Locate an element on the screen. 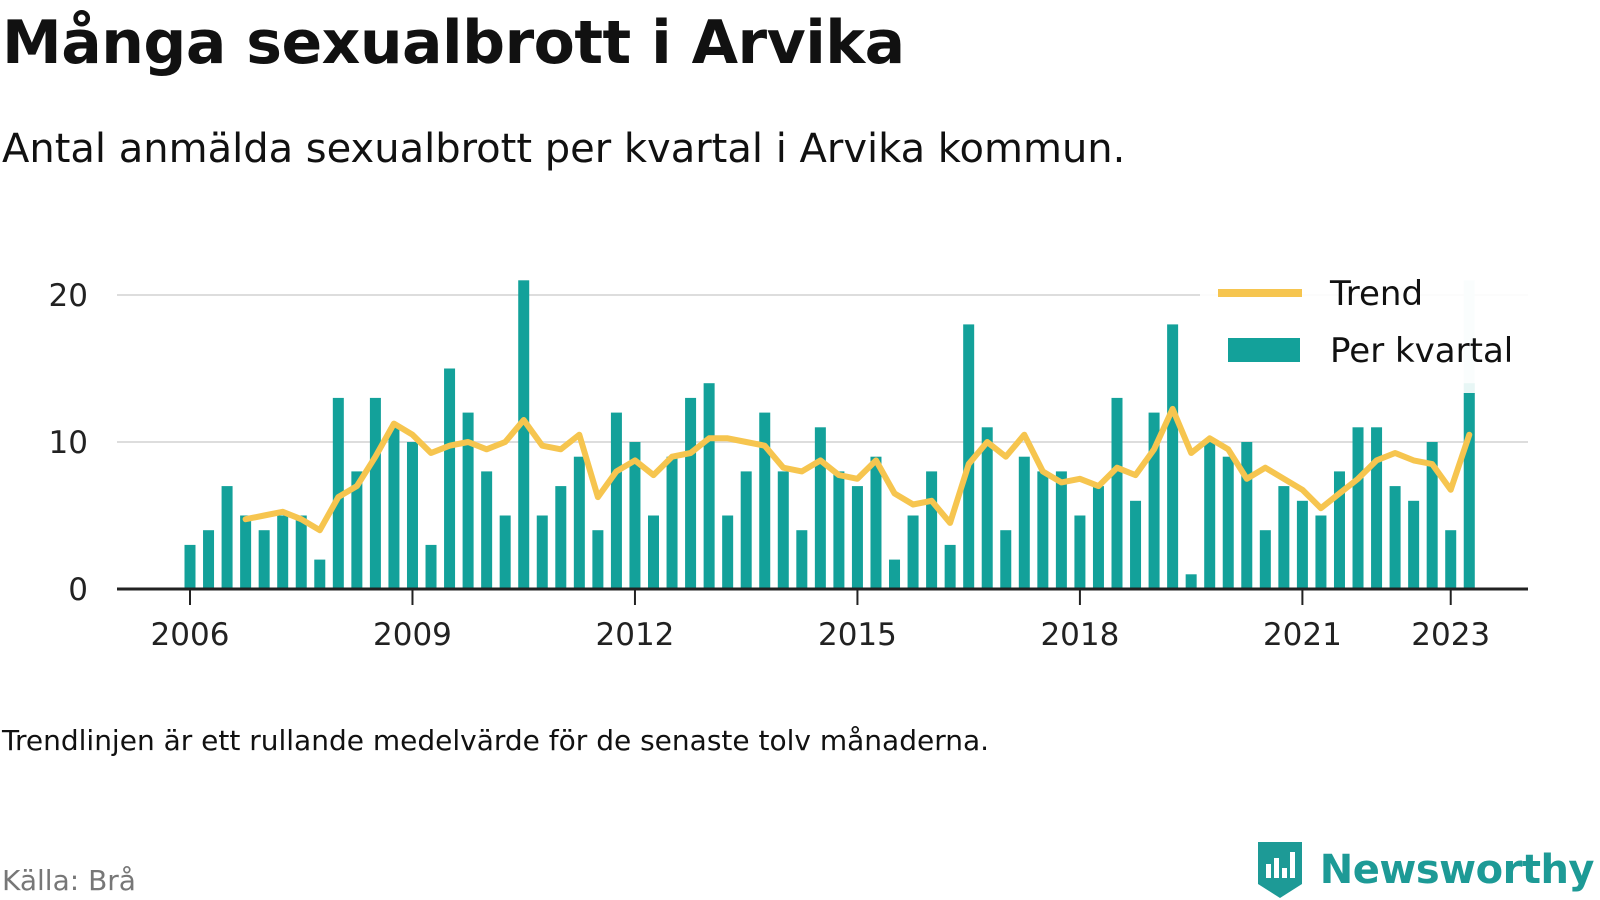 This screenshot has width=1600, height=900. trend-line is located at coordinates (857, 469).